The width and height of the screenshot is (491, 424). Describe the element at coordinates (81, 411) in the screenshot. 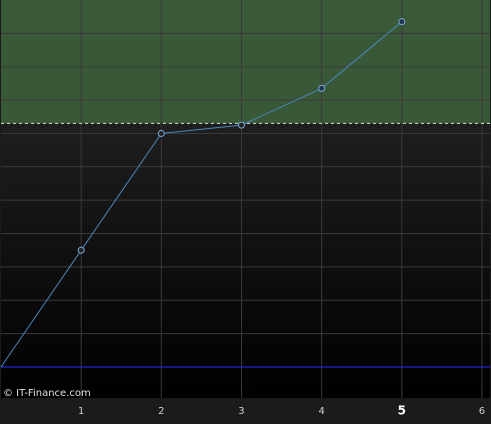

I see `x-tick-label: 1` at that location.